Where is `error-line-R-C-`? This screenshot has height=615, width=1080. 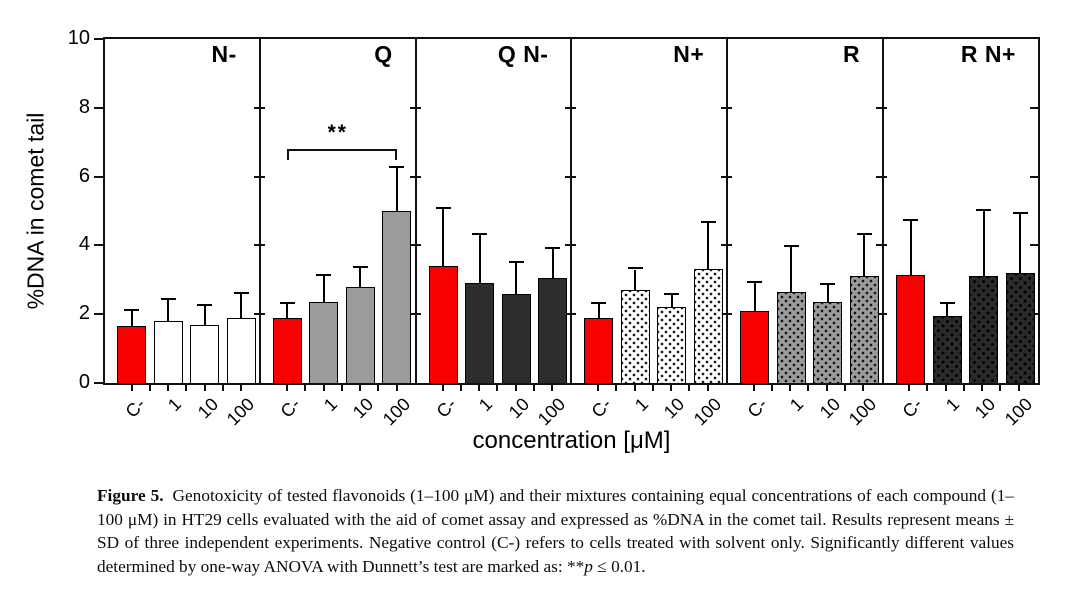
error-line-R-C- is located at coordinates (754, 298).